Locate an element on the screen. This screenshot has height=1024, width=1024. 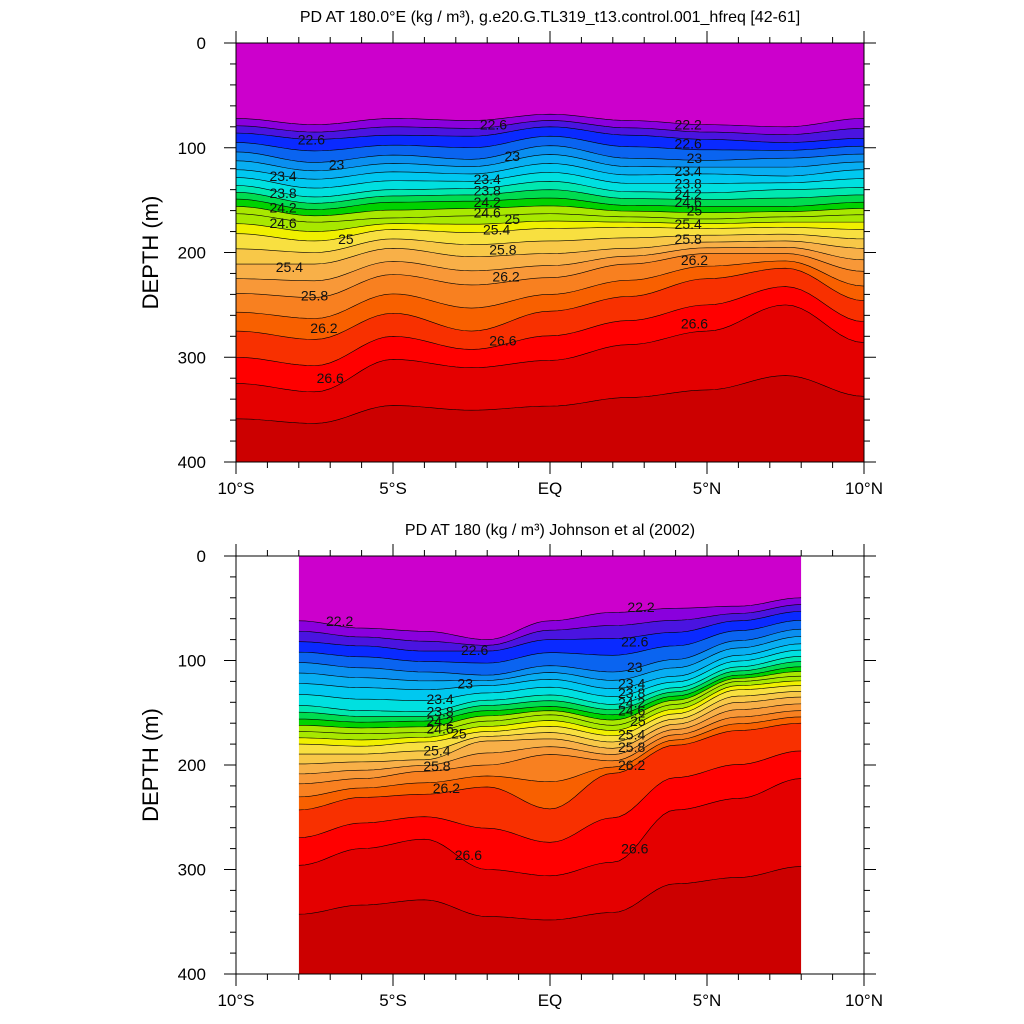
x-tick-label: 5°S is located at coordinates (393, 488).